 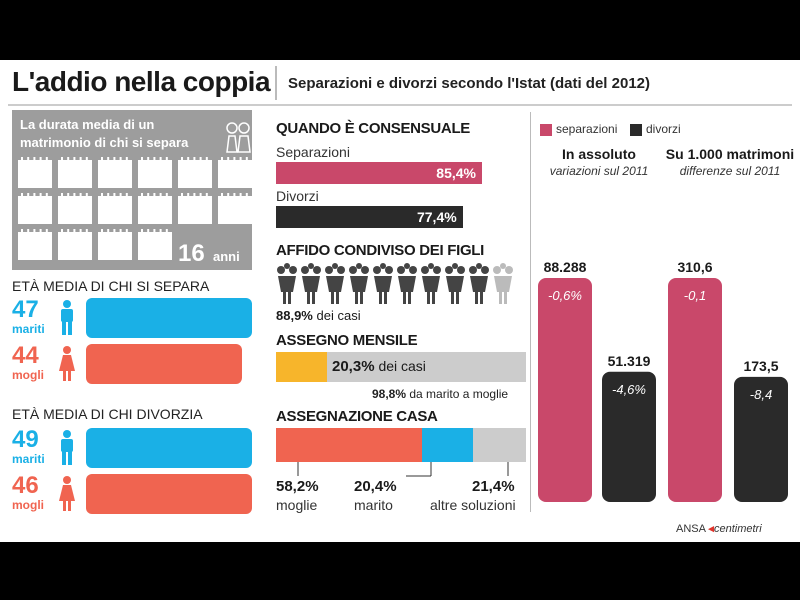 What do you see at coordinates (629, 361) in the screenshot?
I see `bar-0-divorzi-value: 51.319` at bounding box center [629, 361].